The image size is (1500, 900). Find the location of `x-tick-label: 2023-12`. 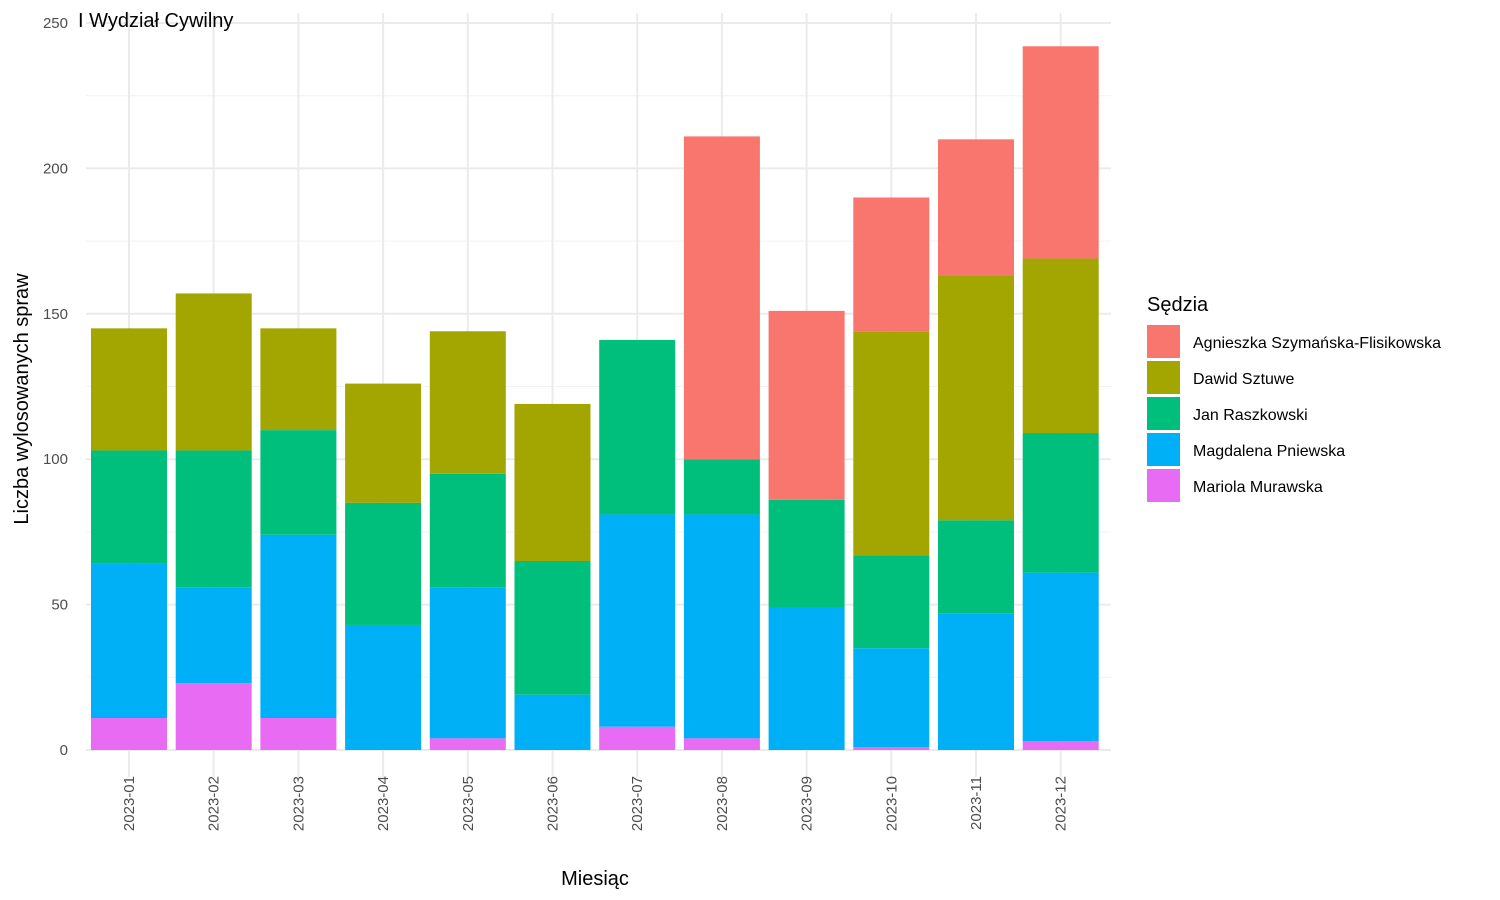

x-tick-label: 2023-12 is located at coordinates (1061, 803).